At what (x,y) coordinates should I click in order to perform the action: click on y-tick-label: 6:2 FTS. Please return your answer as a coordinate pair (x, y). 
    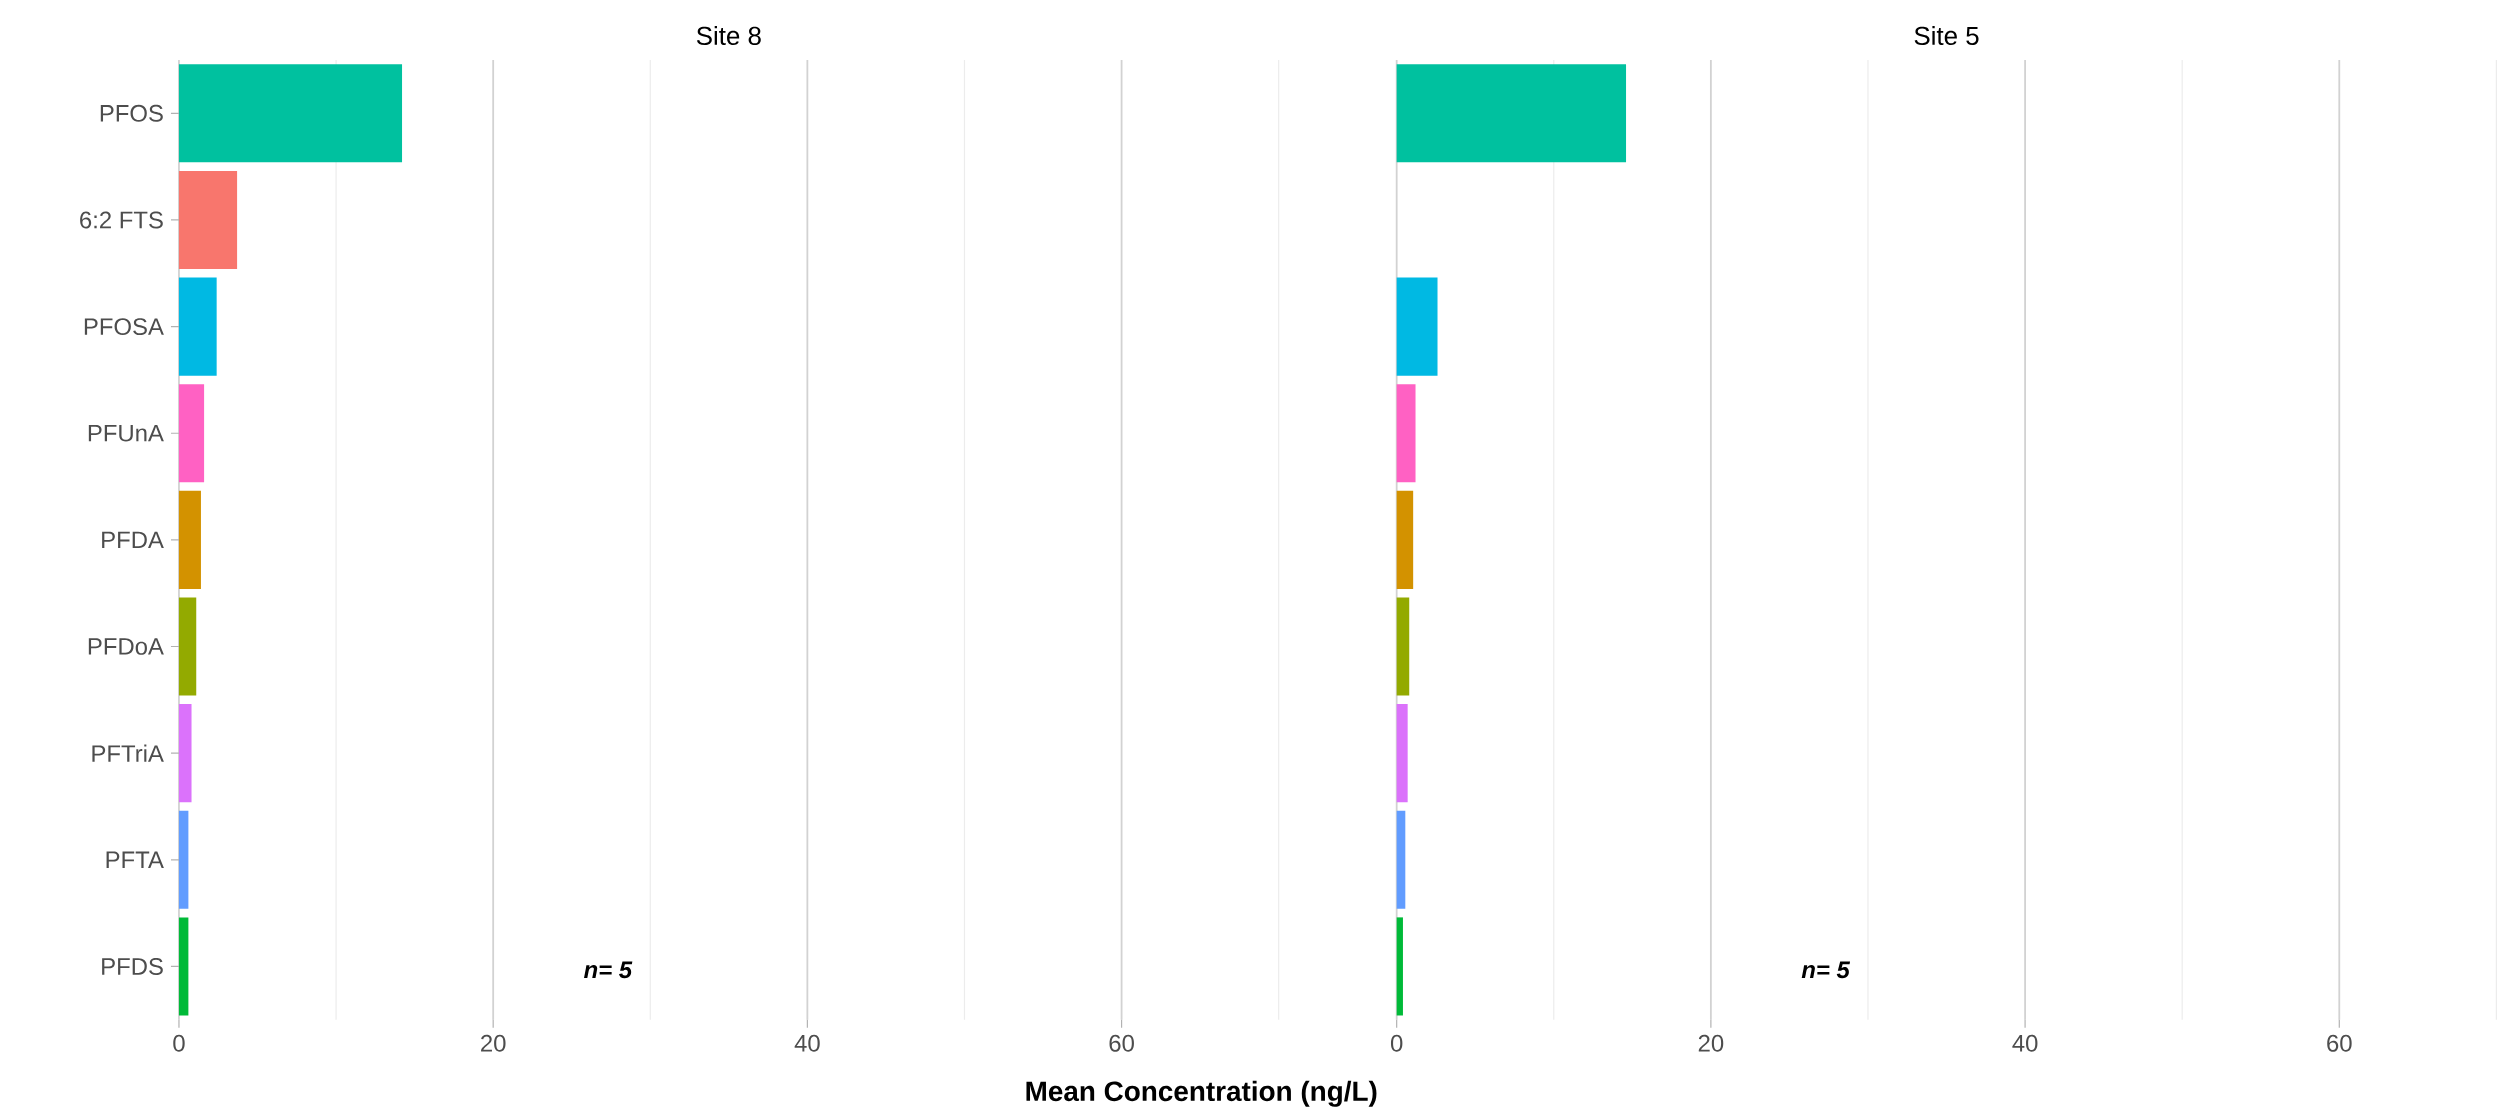
    Looking at the image, I should click on (121, 220).